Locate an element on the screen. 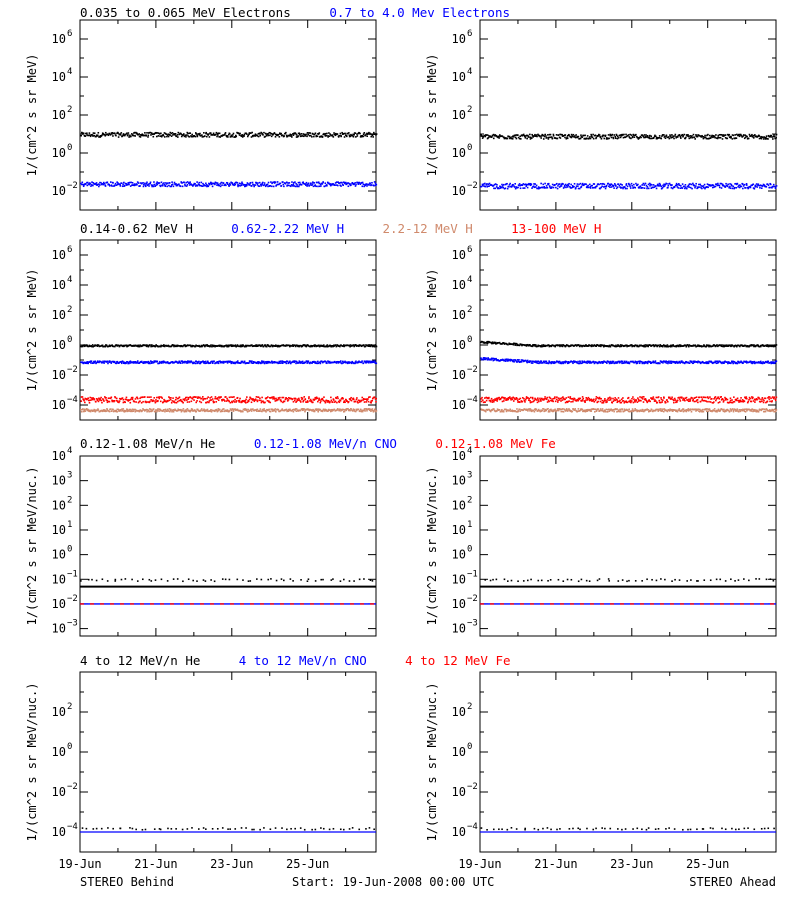  y-tick-label: 10 is located at coordinates (59, 115).